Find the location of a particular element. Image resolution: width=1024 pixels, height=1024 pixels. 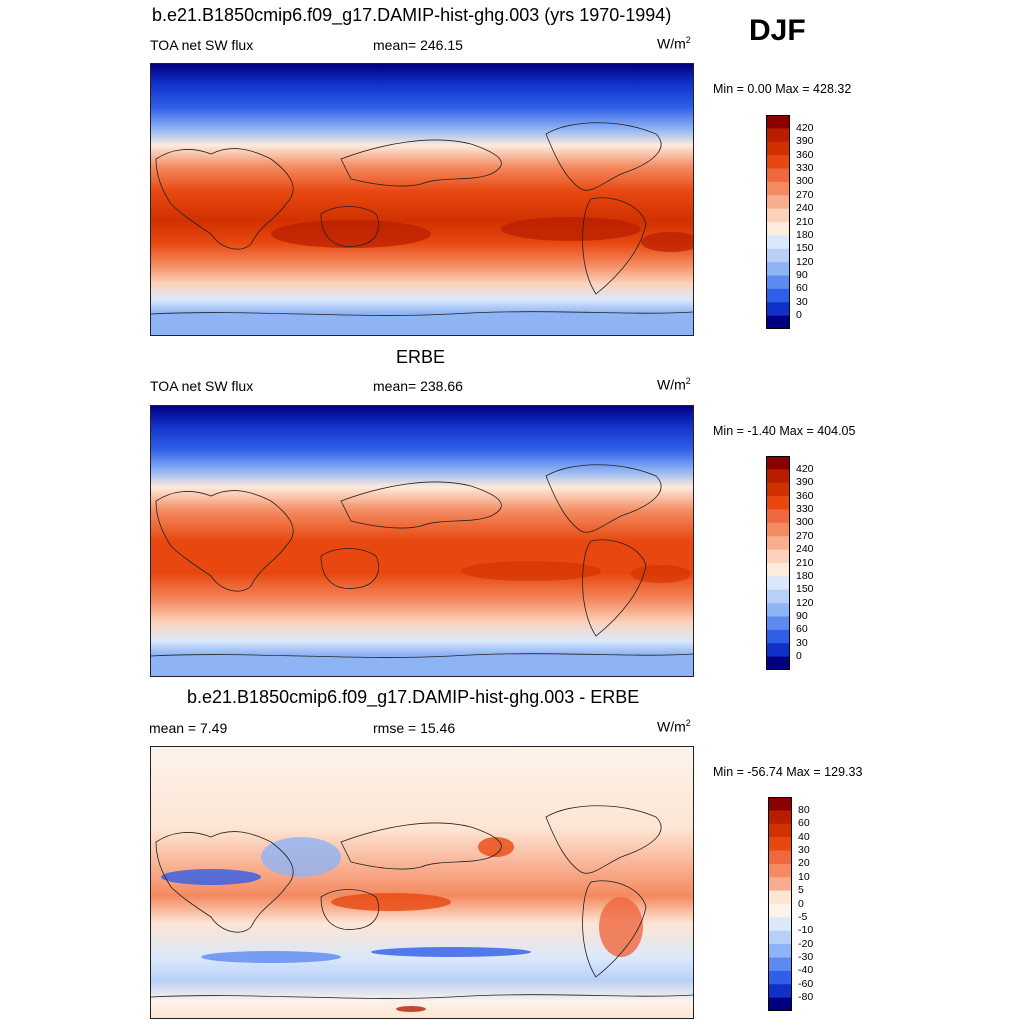

season-label: DJF is located at coordinates (777, 30).